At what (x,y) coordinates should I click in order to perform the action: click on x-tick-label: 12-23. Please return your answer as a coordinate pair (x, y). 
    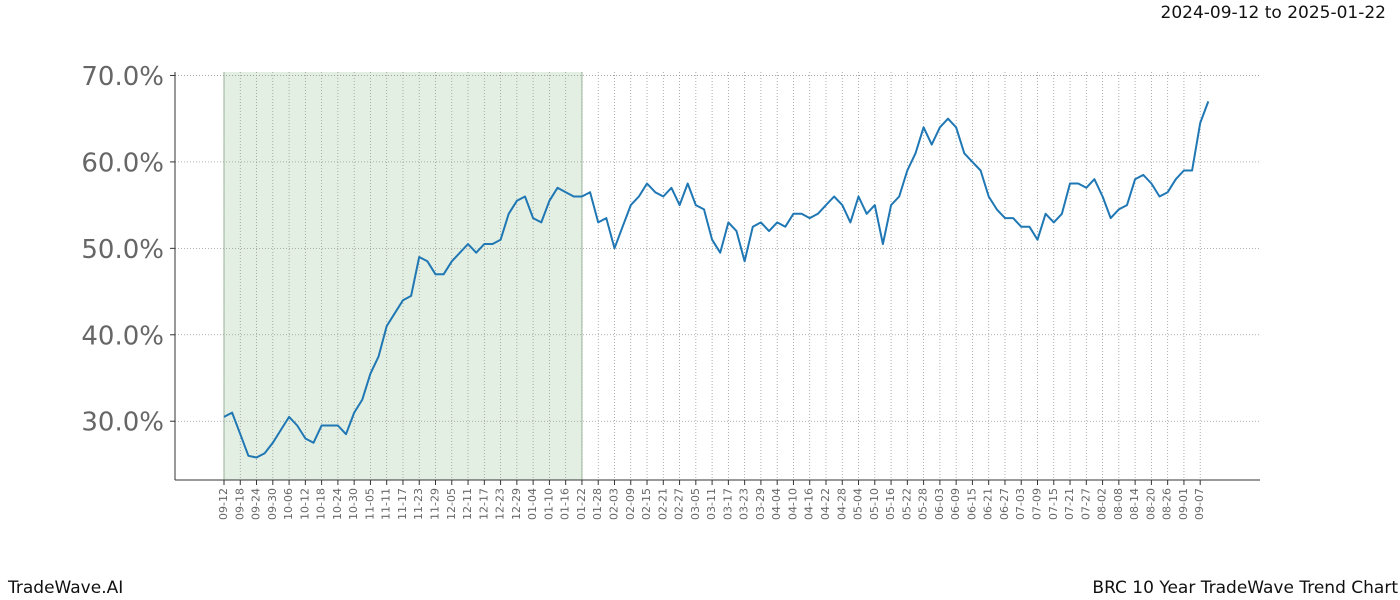
    Looking at the image, I should click on (500, 504).